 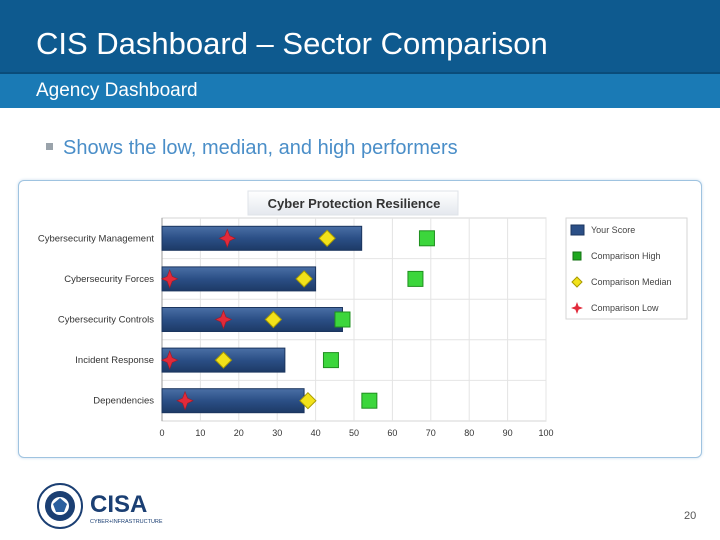 What do you see at coordinates (123, 401) in the screenshot?
I see `y-category-label: Dependencies` at bounding box center [123, 401].